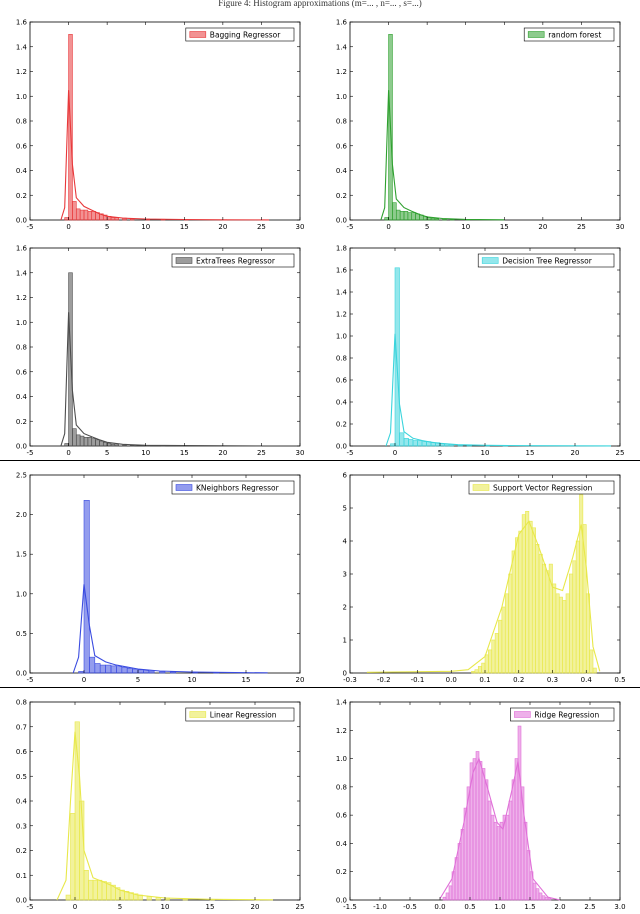 Image resolution: width=640 pixels, height=914 pixels. I want to click on x-tick-label: 1.0, so click(499, 907).